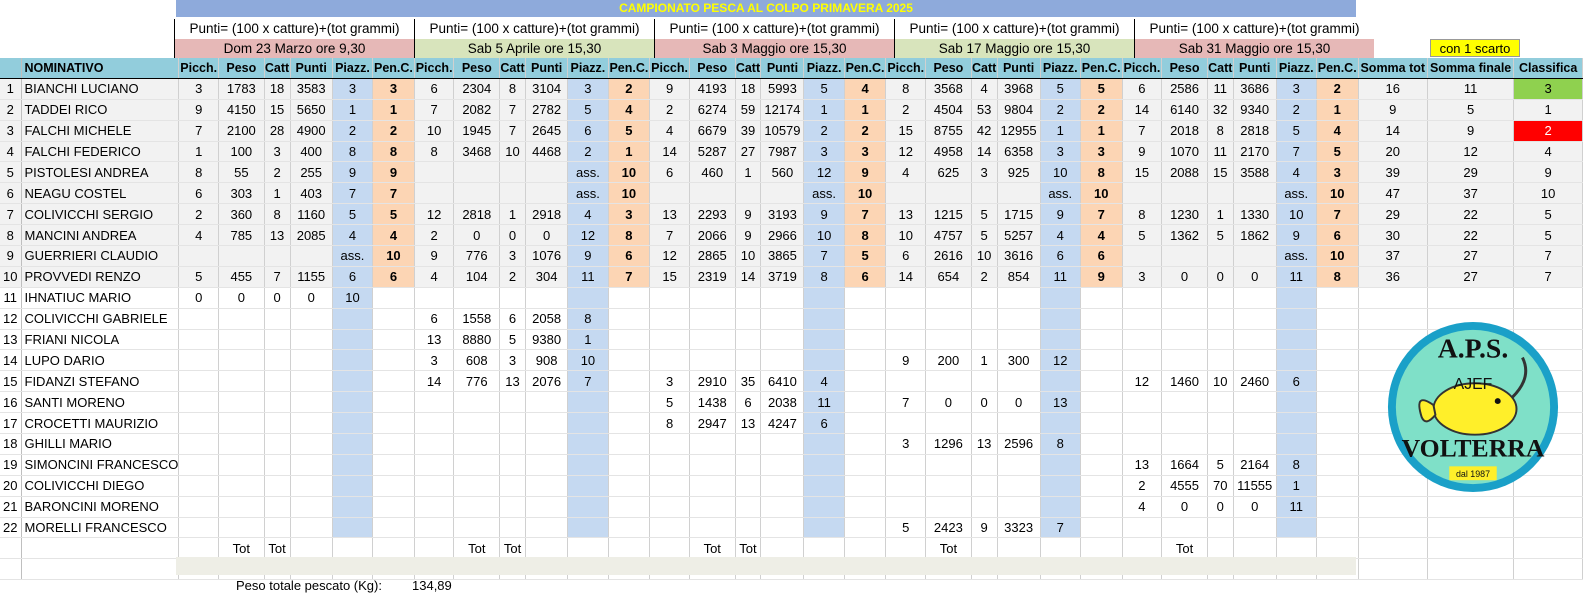  What do you see at coordinates (100, 68) in the screenshot?
I see `header-nominativo: NOMINATIVO` at bounding box center [100, 68].